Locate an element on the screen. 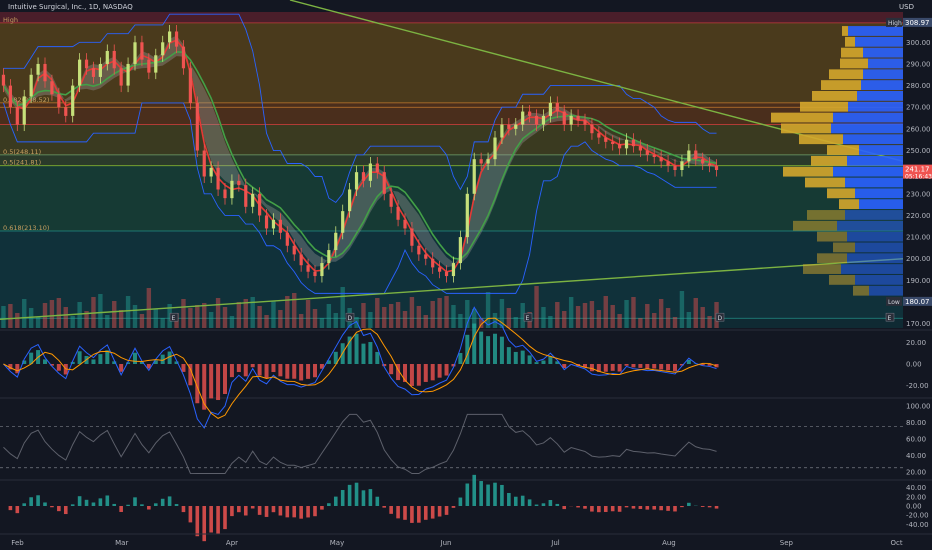  price-label-countdown: 05:16:43 is located at coordinates (918, 177).